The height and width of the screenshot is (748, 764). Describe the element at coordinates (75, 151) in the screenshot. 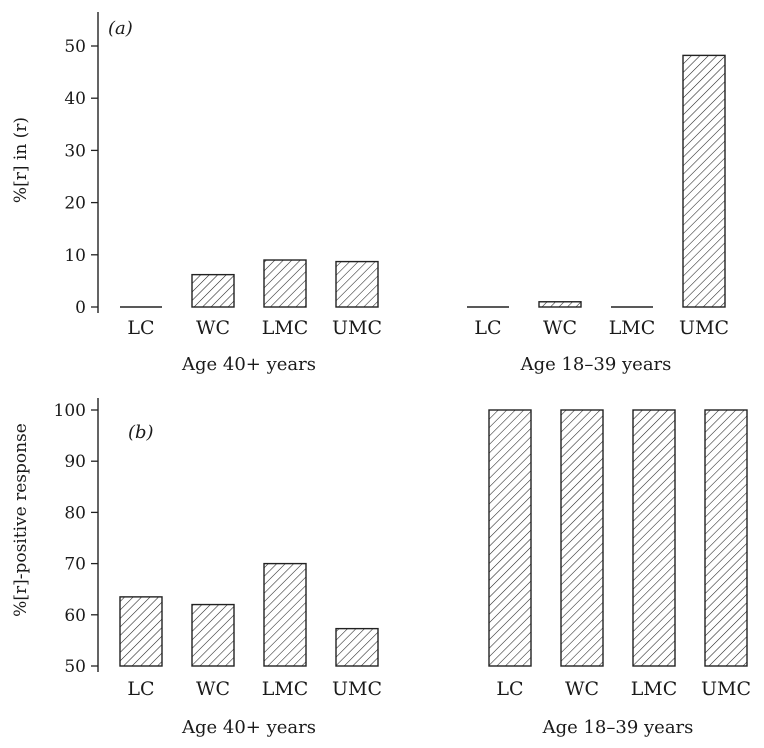

I see `y-tick-label: 30` at that location.